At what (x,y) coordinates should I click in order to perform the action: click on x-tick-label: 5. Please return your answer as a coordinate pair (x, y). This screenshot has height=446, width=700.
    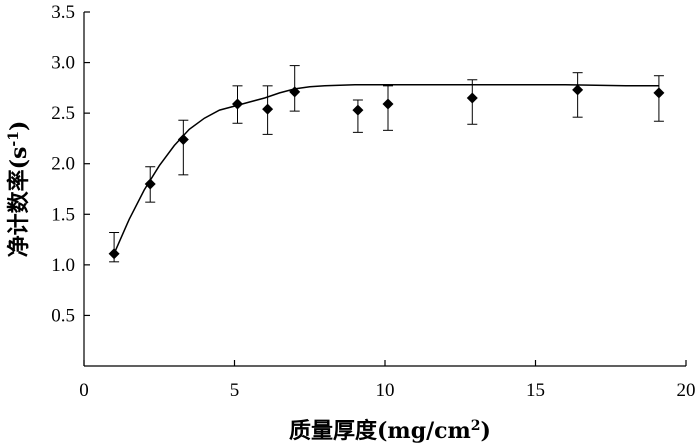
    Looking at the image, I should click on (235, 390).